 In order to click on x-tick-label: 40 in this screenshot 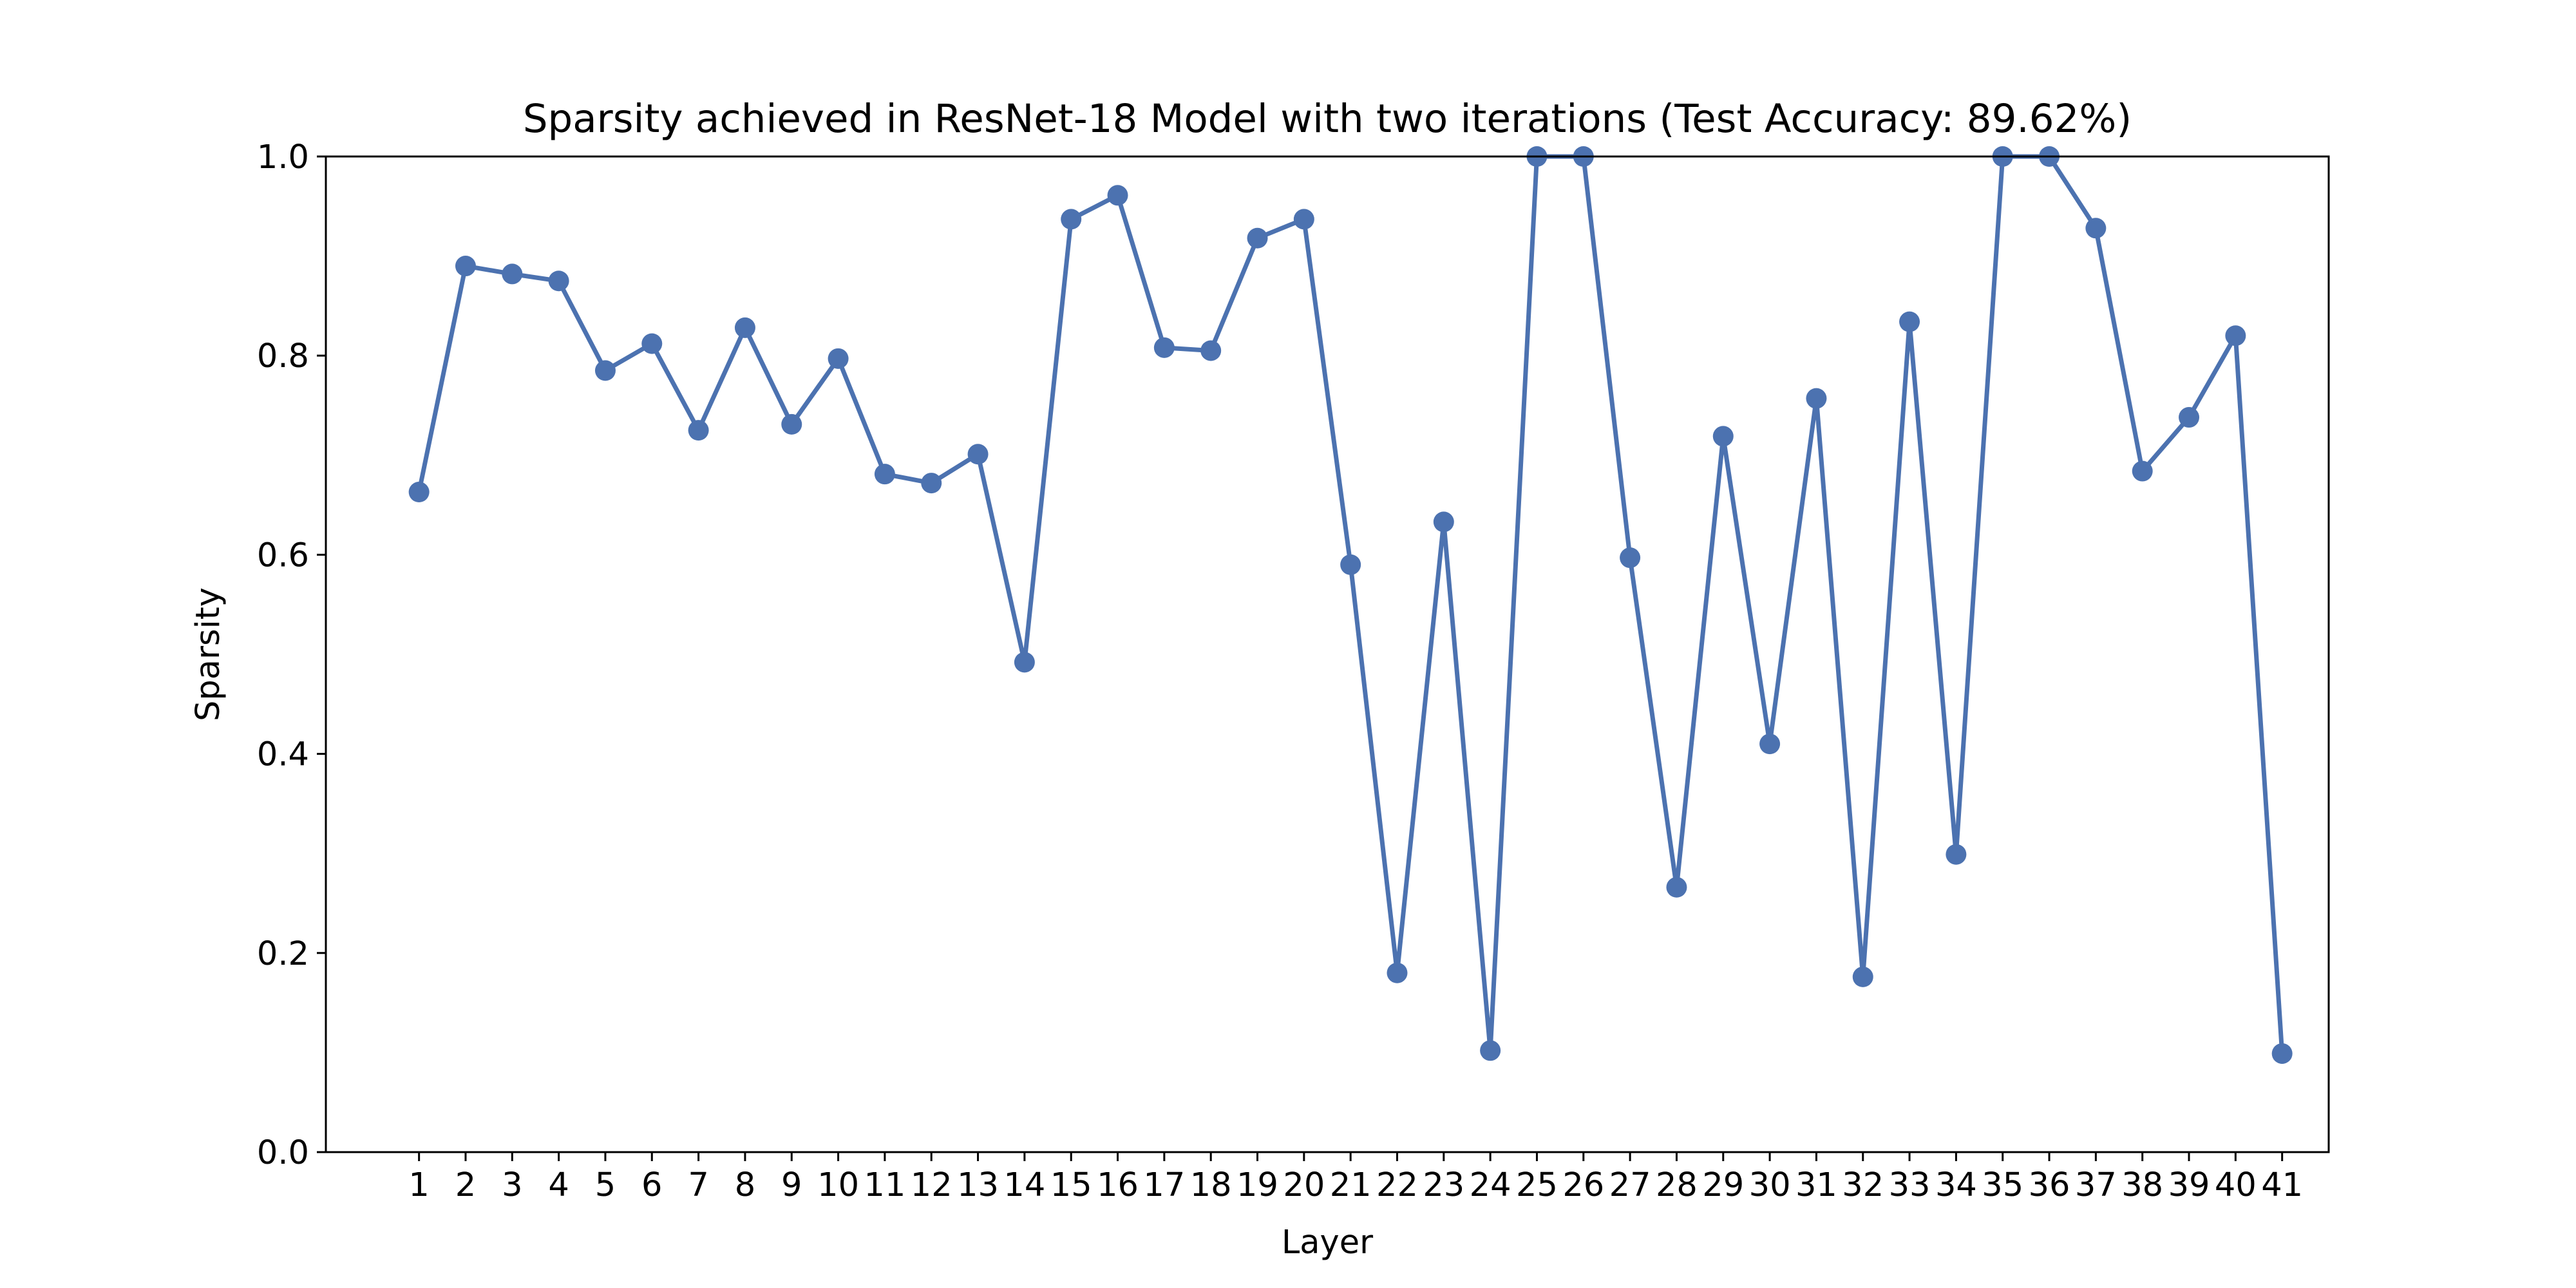, I will do `click(2236, 1185)`.